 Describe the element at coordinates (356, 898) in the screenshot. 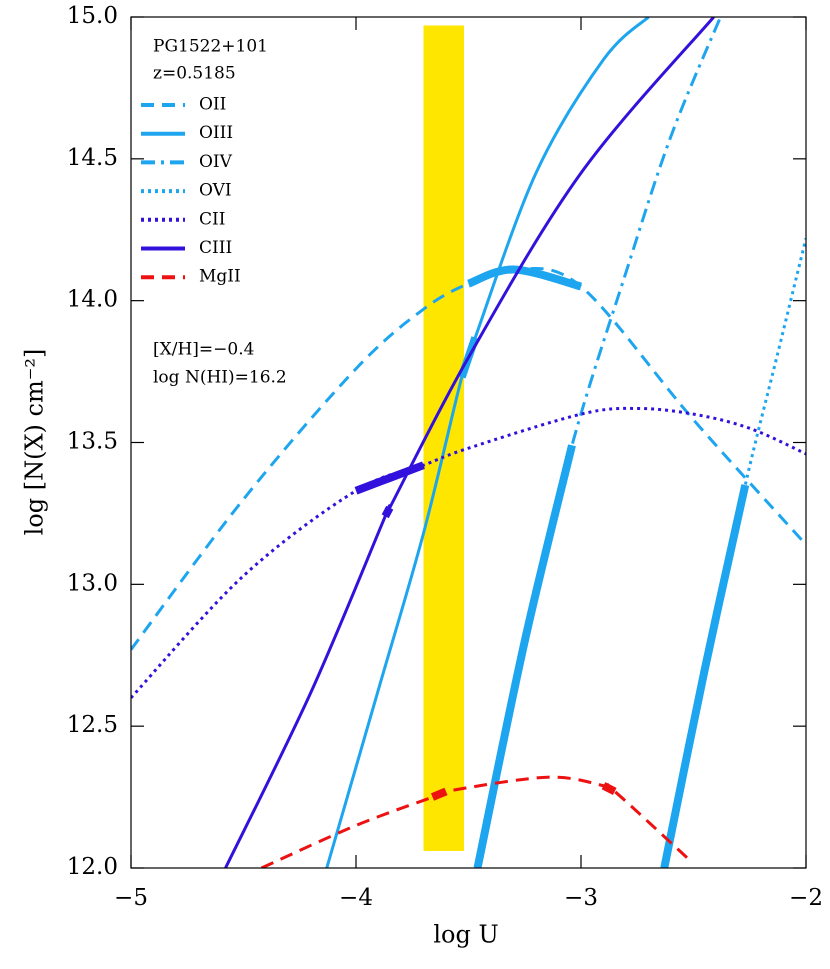

I see `x-tick-label: −4` at that location.